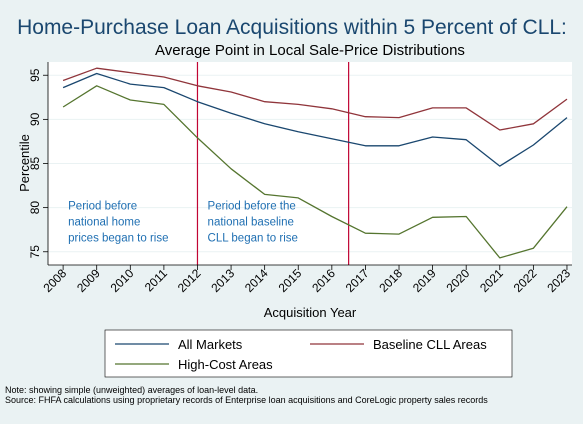  I want to click on y-tick-label: 75, so click(35, 252).